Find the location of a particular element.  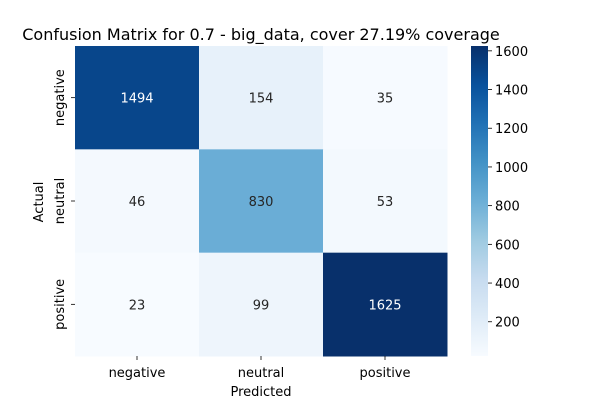

cell-value-label: 154 is located at coordinates (261, 99).